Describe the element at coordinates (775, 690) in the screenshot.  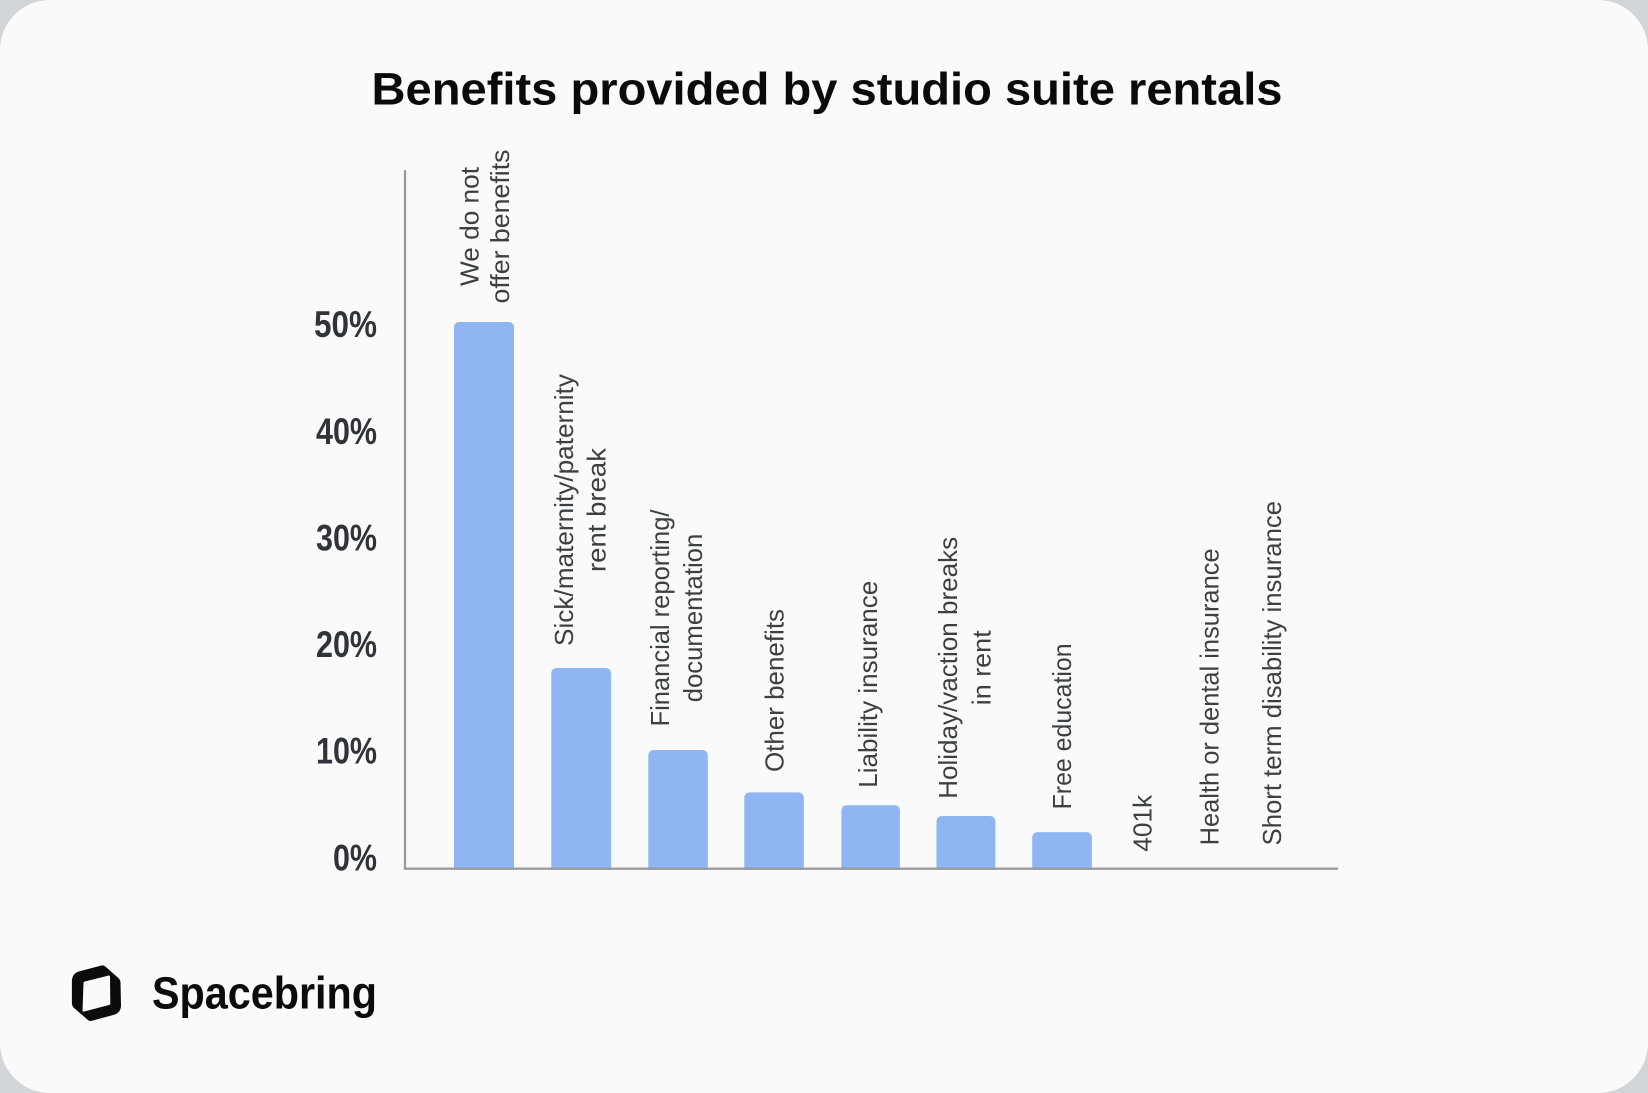
I see `svg-text: Other benefits` at that location.